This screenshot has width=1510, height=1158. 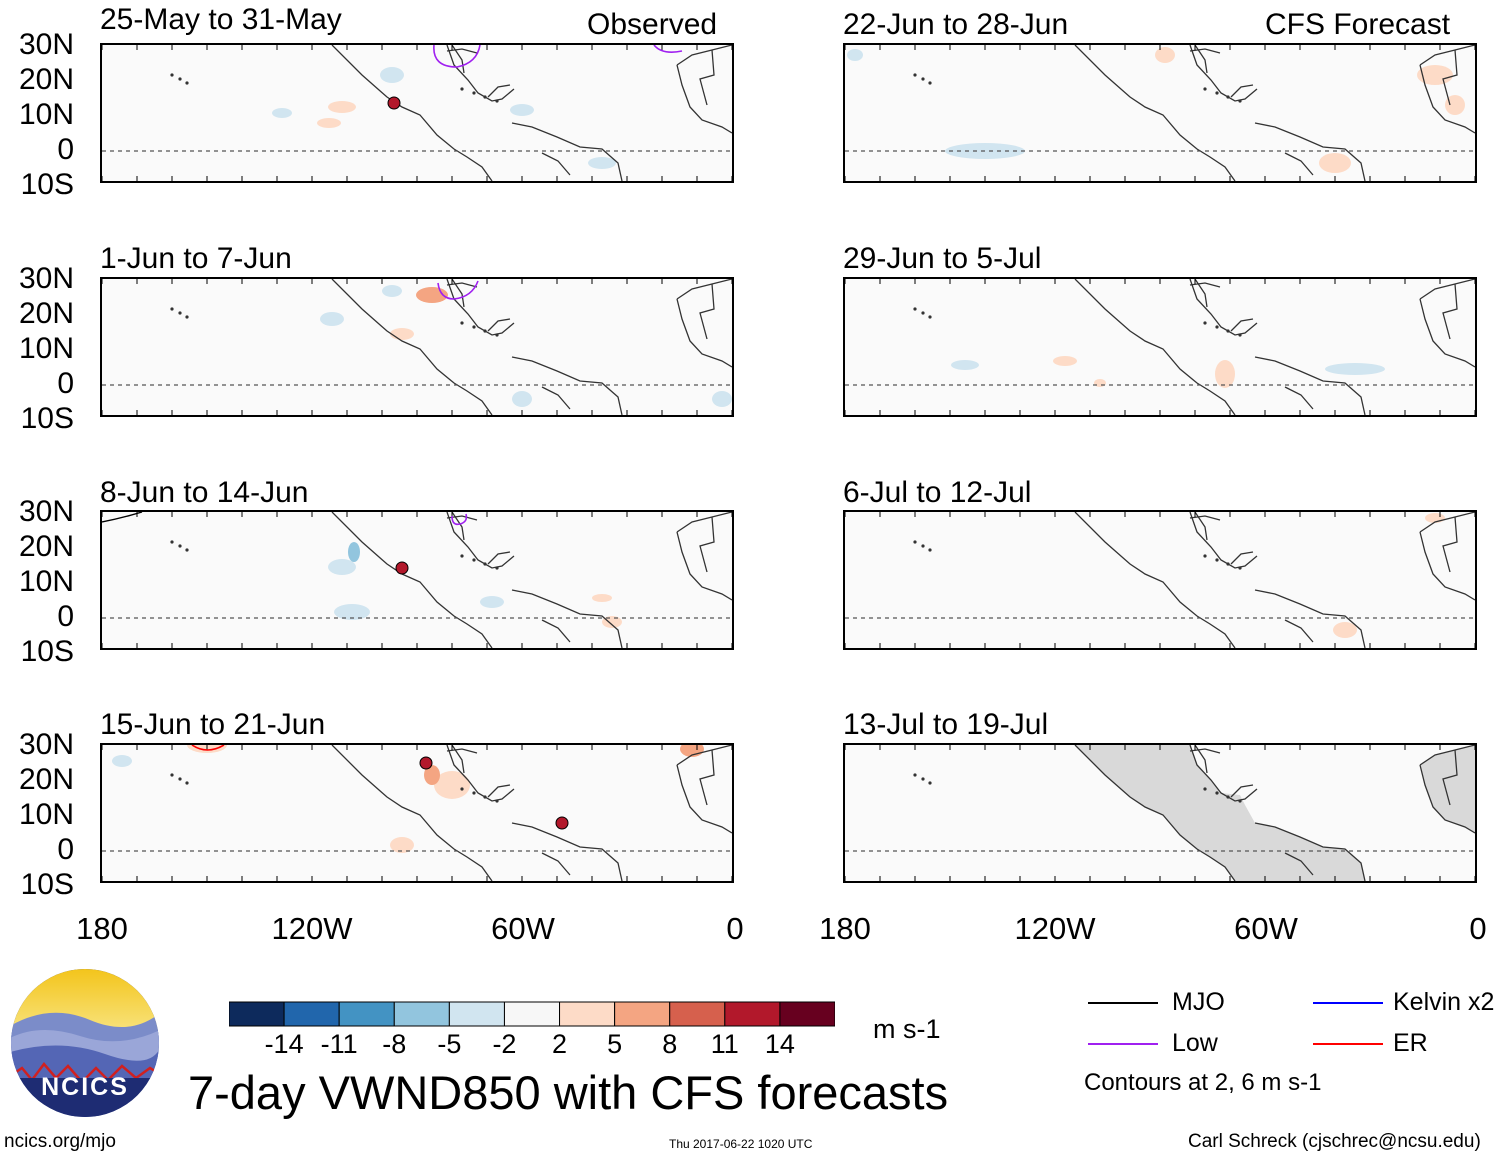 What do you see at coordinates (907, 1029) in the screenshot?
I see `units-label: m s-1` at bounding box center [907, 1029].